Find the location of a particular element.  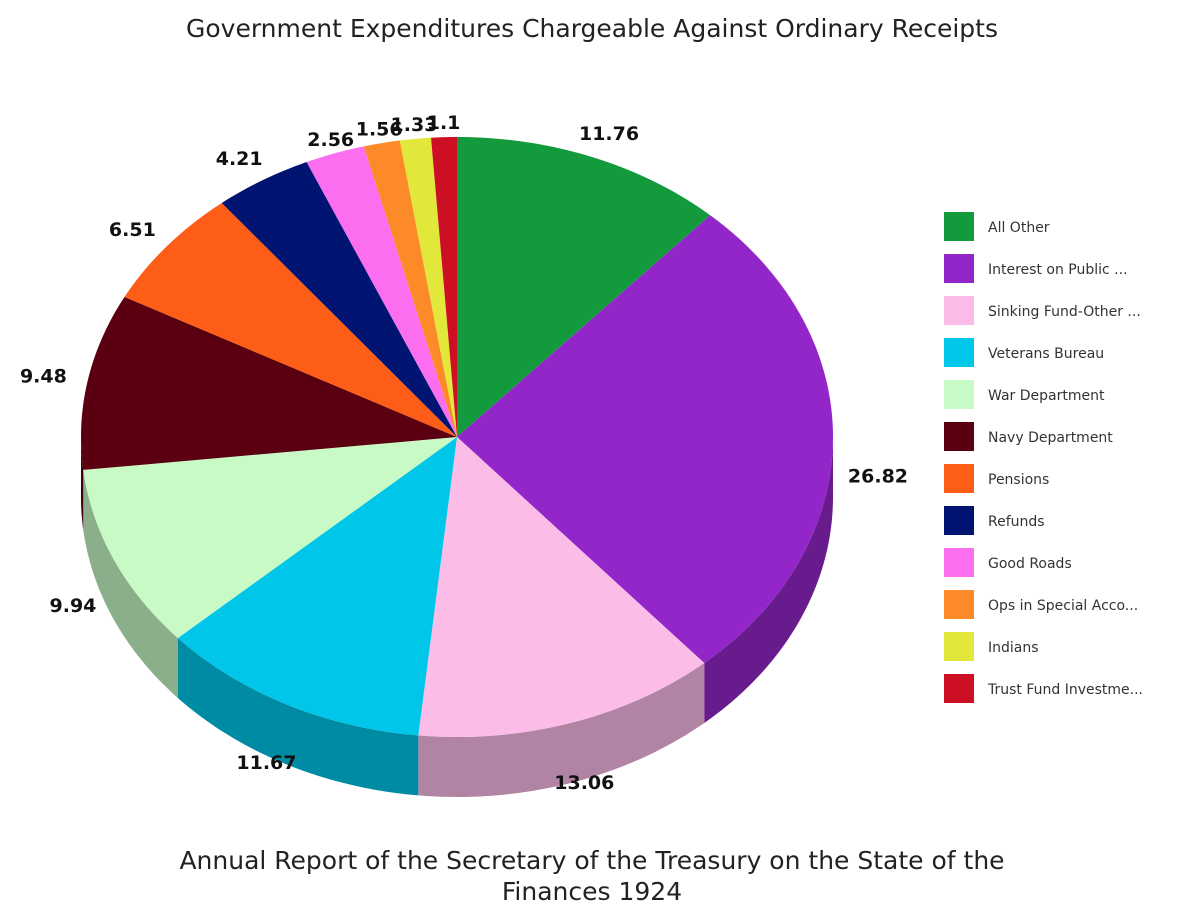

data-label: 2.56 is located at coordinates (330, 140).